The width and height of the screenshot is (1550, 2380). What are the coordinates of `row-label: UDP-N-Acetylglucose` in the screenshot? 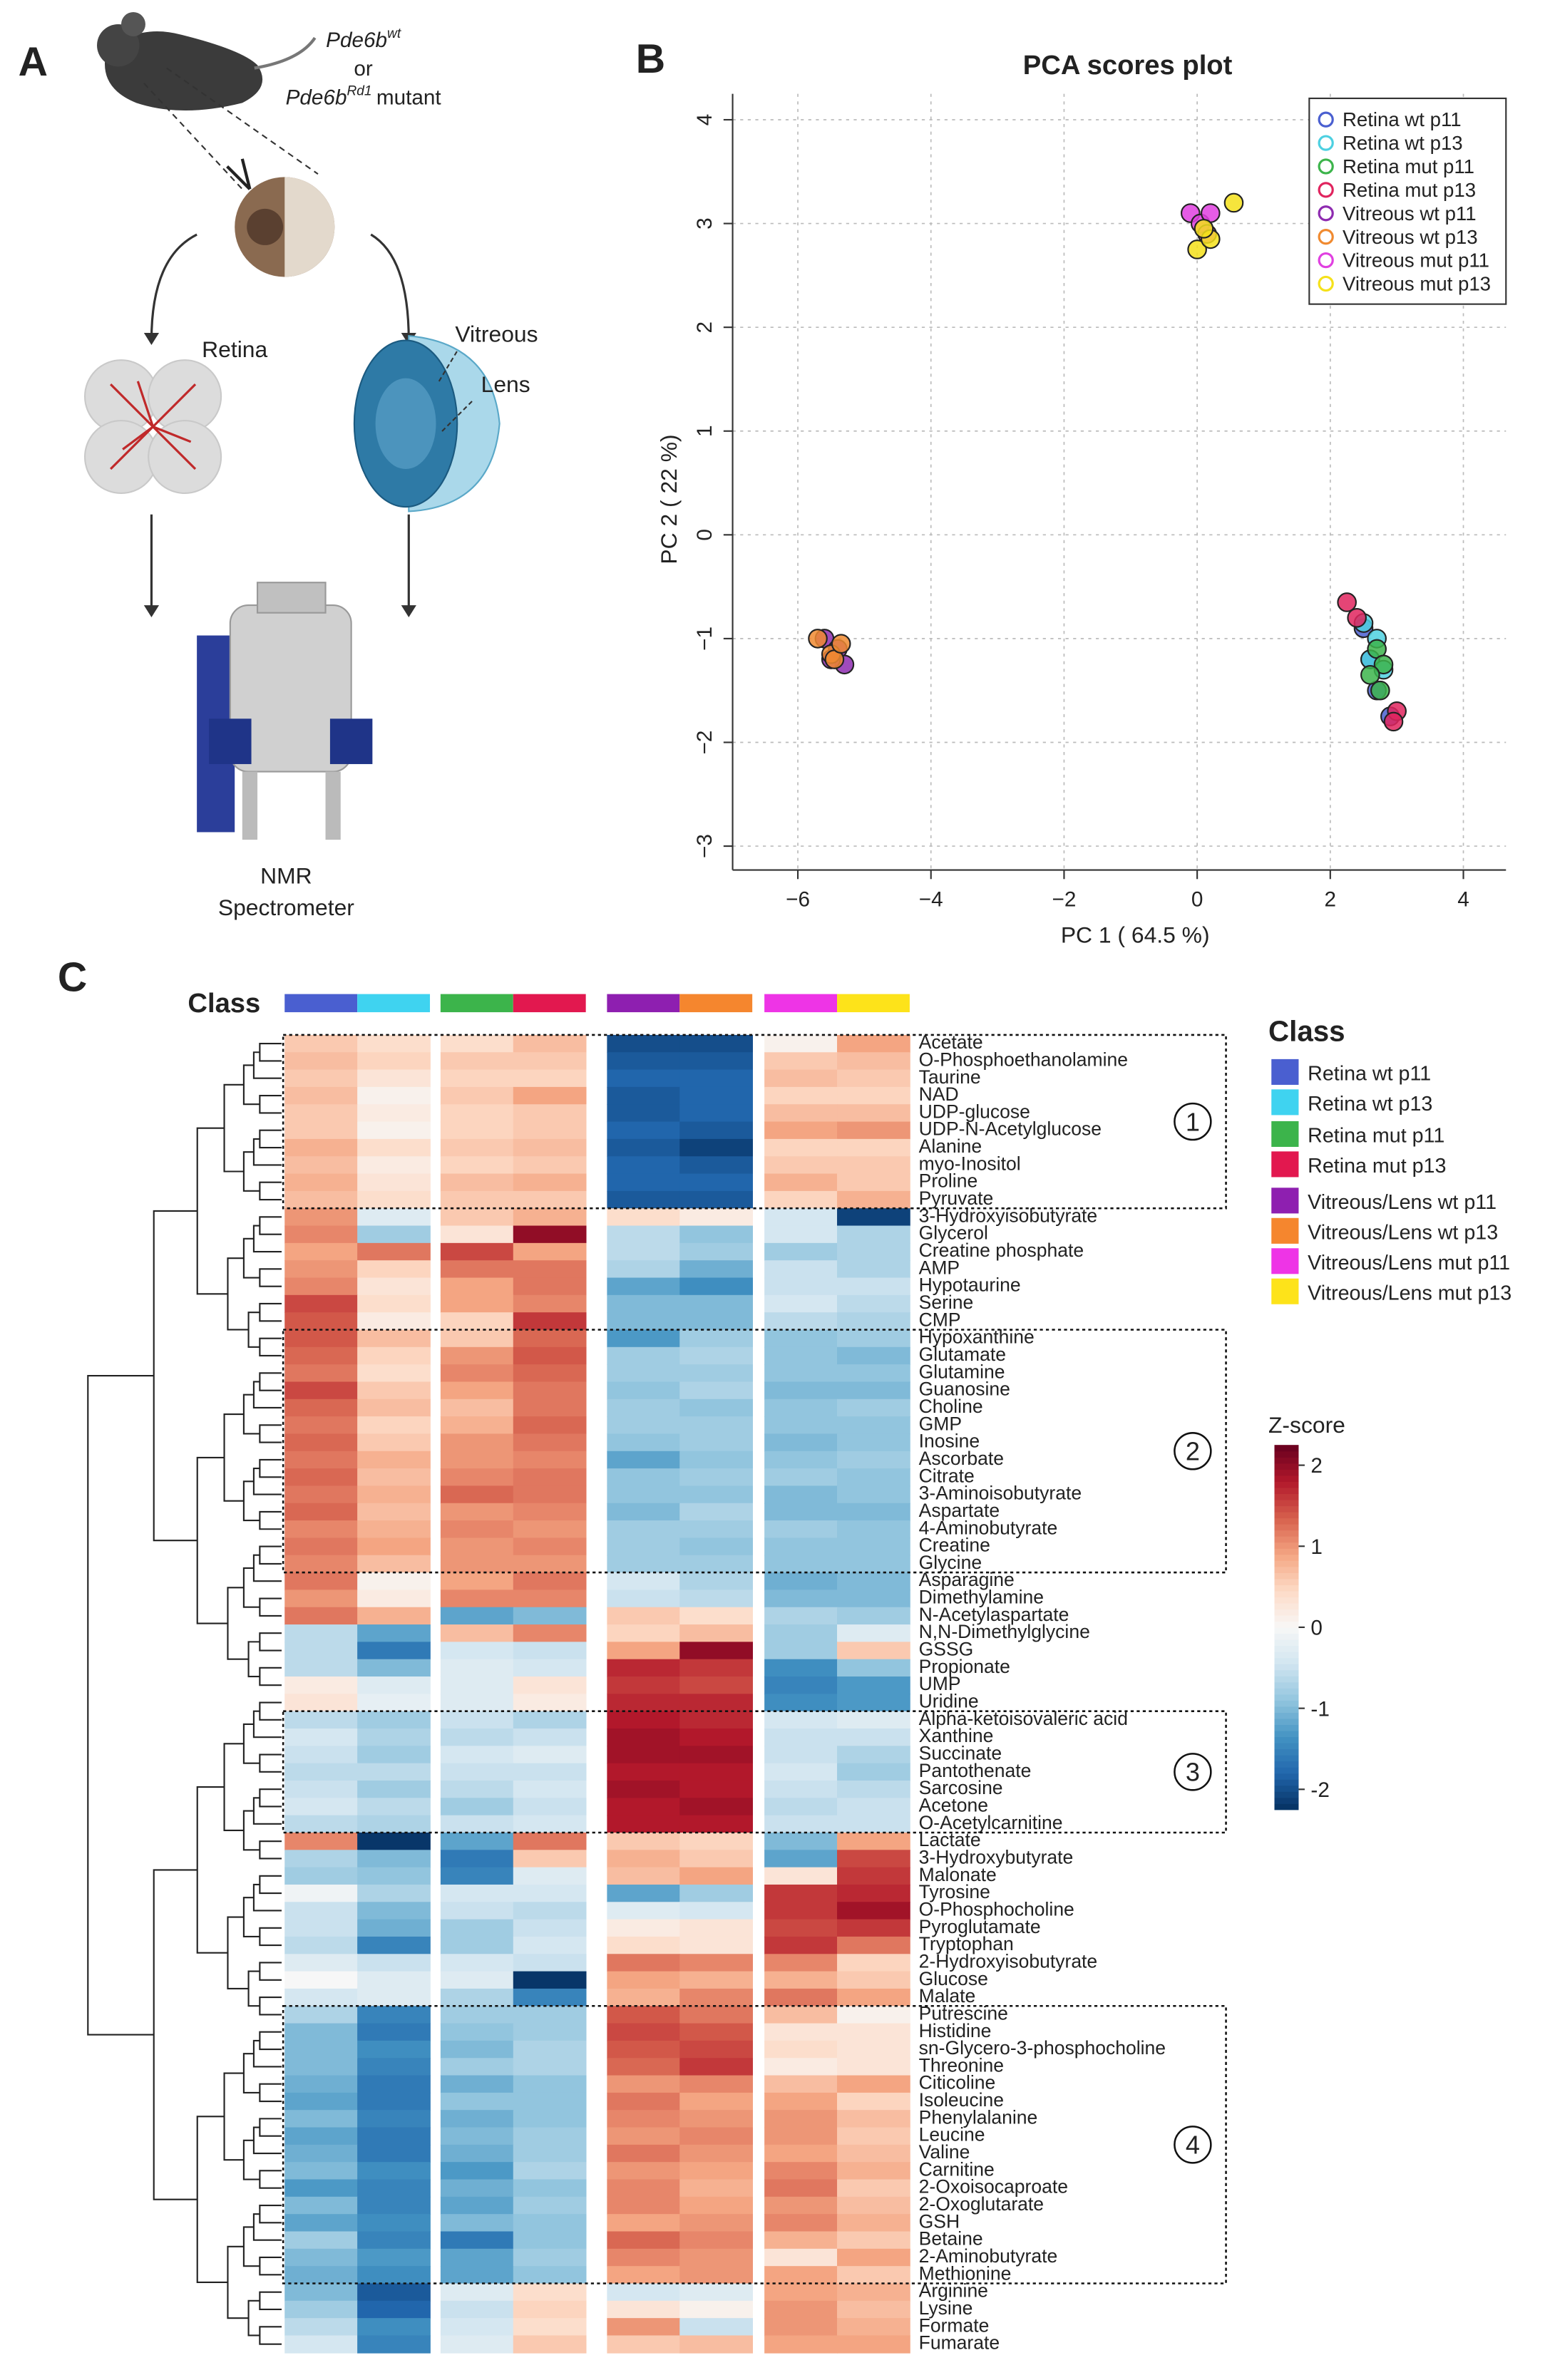 It's located at (1010, 1129).